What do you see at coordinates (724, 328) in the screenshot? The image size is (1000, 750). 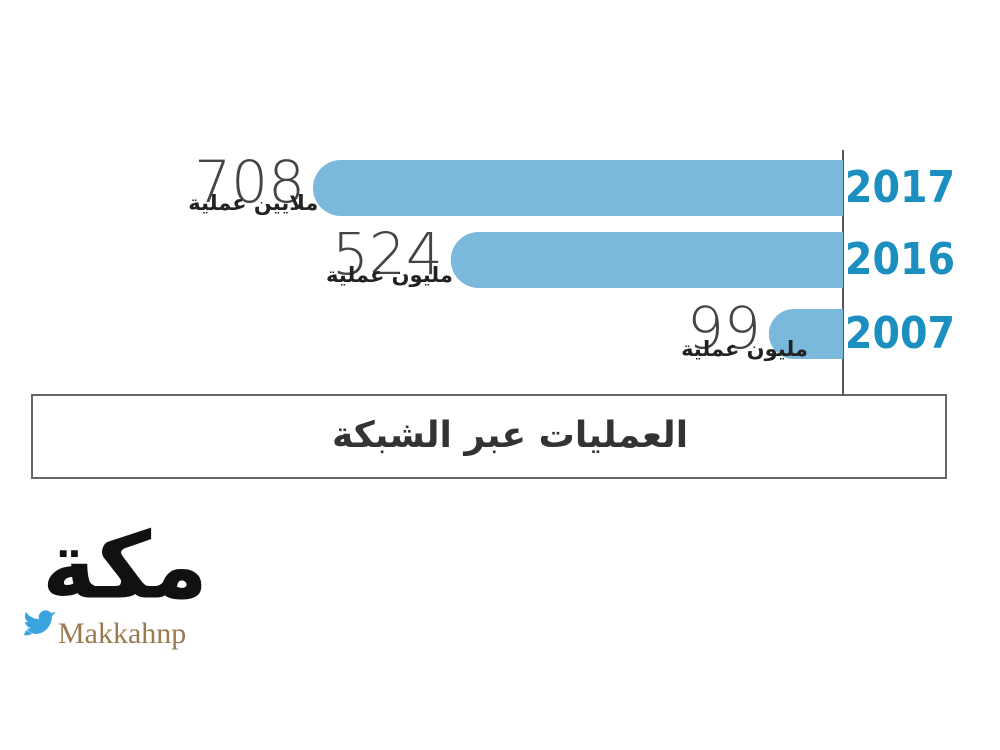 I see `value-label: 99` at bounding box center [724, 328].